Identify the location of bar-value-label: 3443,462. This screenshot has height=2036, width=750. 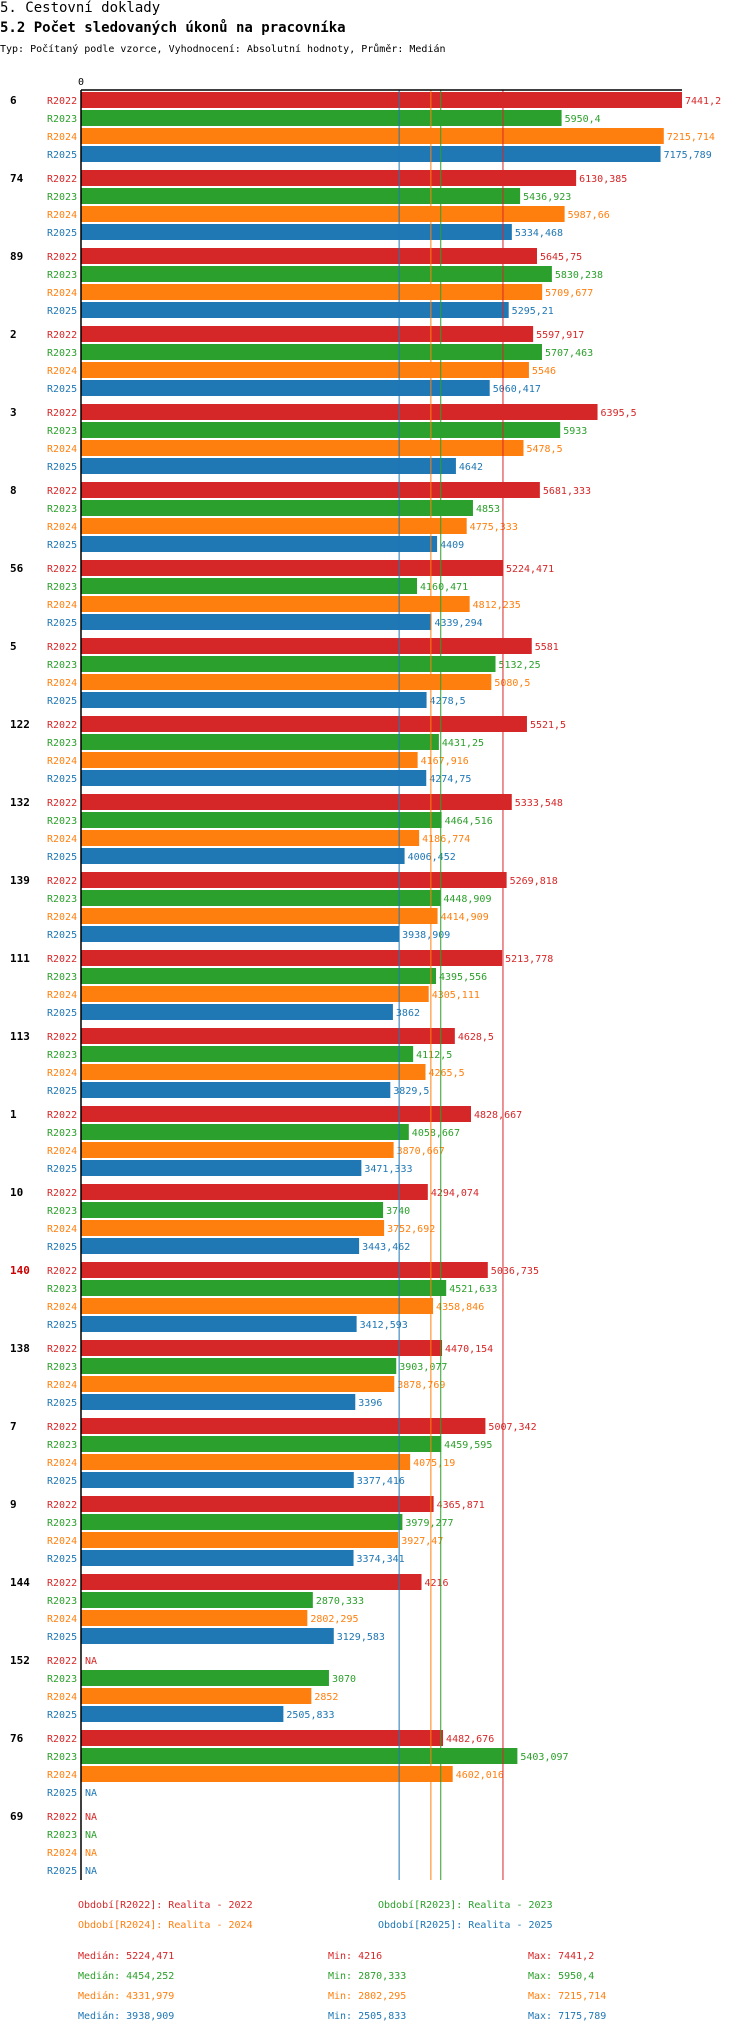
(386, 1247).